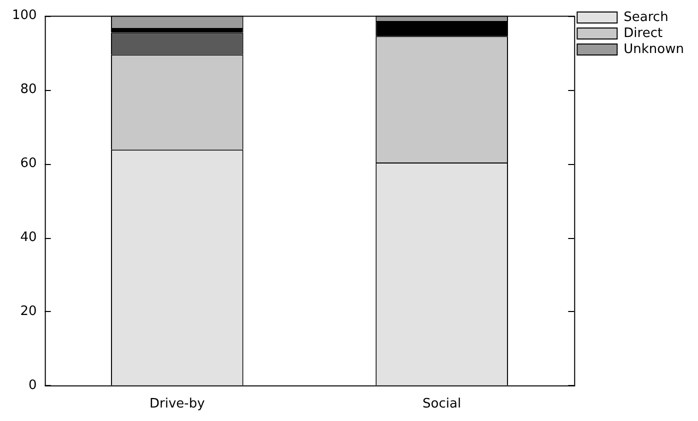 This screenshot has width=698, height=421. I want to click on y-tick-label: 80, so click(28, 90).